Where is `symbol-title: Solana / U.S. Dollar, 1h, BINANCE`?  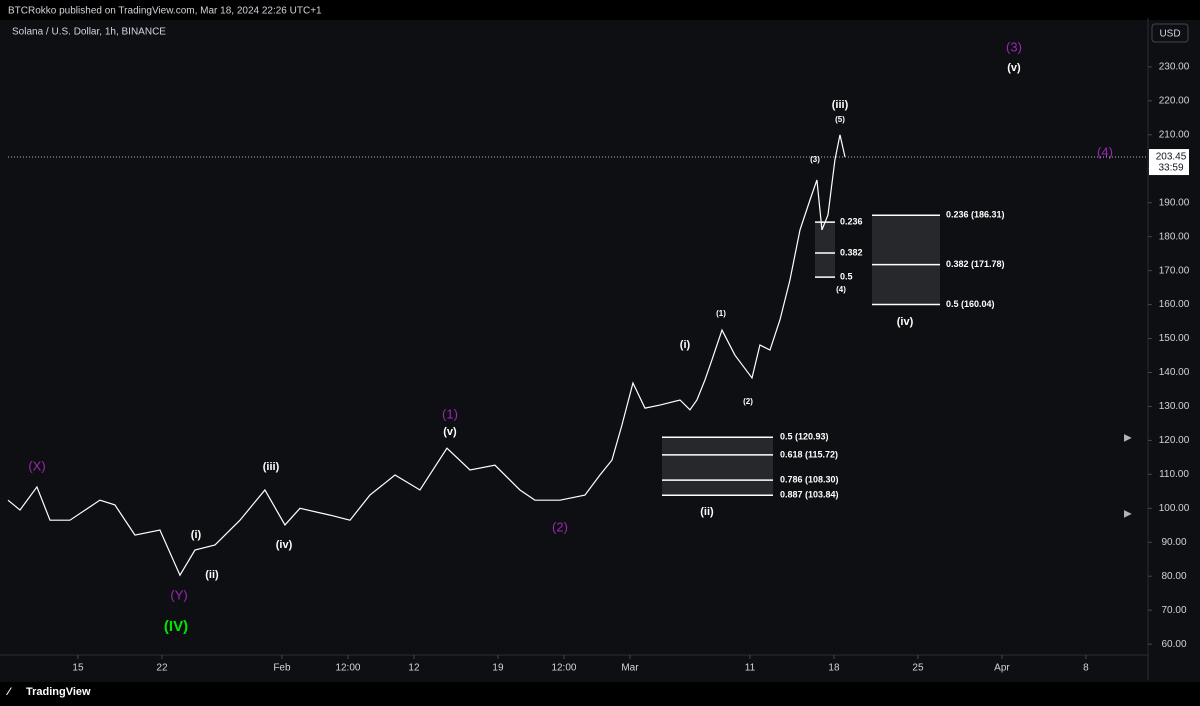 symbol-title: Solana / U.S. Dollar, 1h, BINANCE is located at coordinates (89, 32).